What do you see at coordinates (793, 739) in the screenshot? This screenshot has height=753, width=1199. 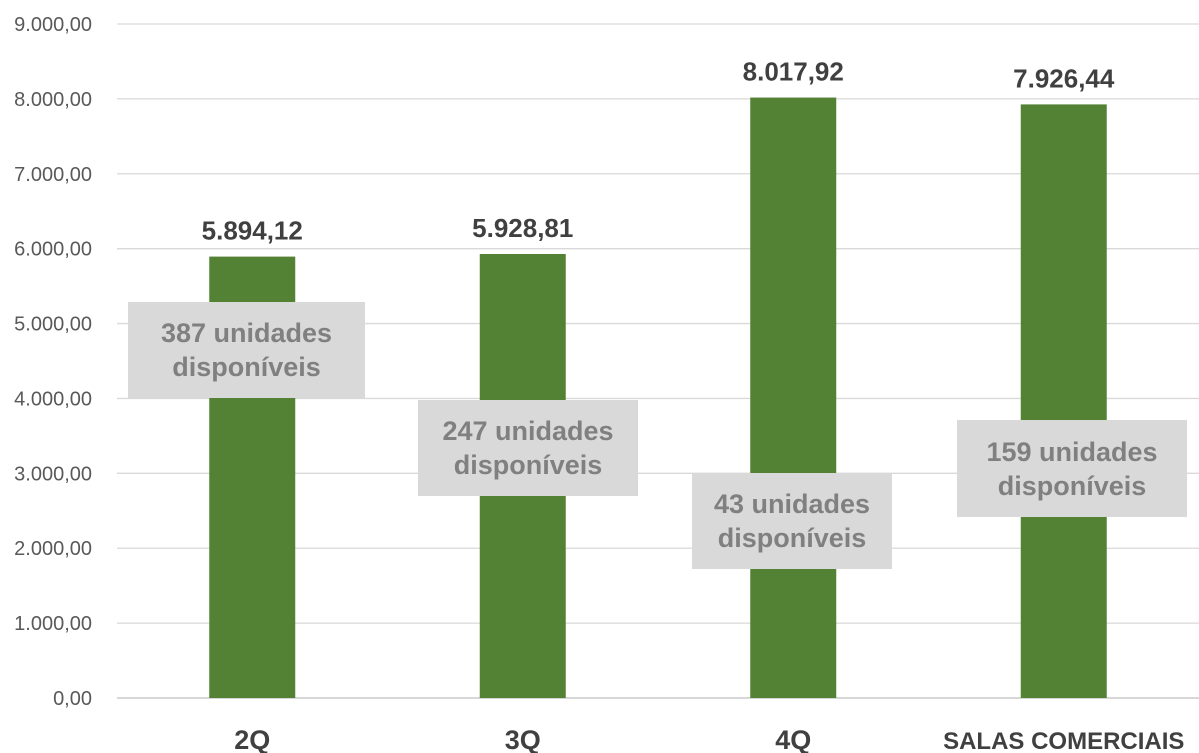 I see `x-category-label: 4Q` at bounding box center [793, 739].